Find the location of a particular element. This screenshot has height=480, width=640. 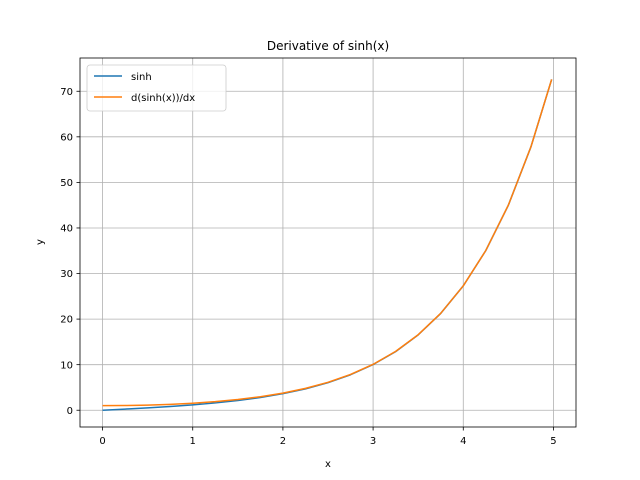

legend-box is located at coordinates (156, 88).